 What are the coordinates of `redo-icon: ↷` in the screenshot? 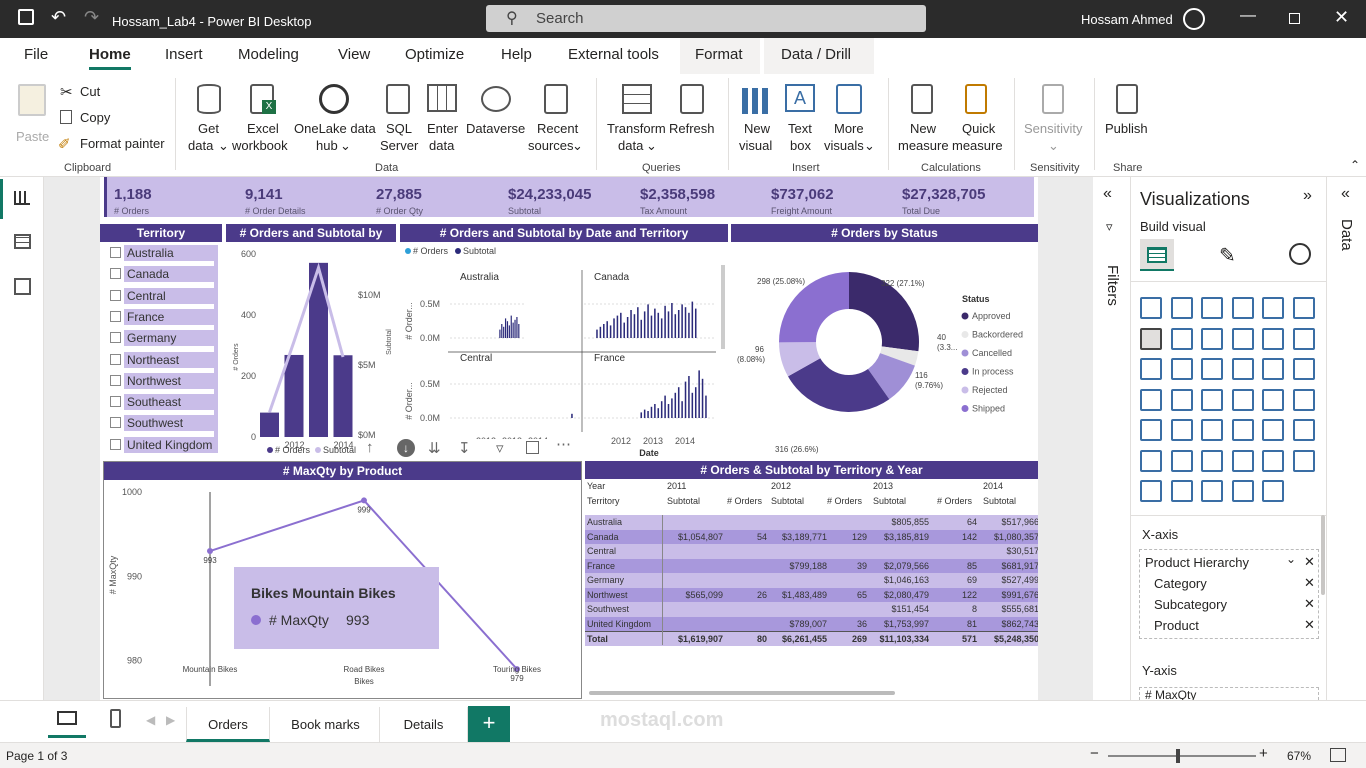 It's located at (92, 17).